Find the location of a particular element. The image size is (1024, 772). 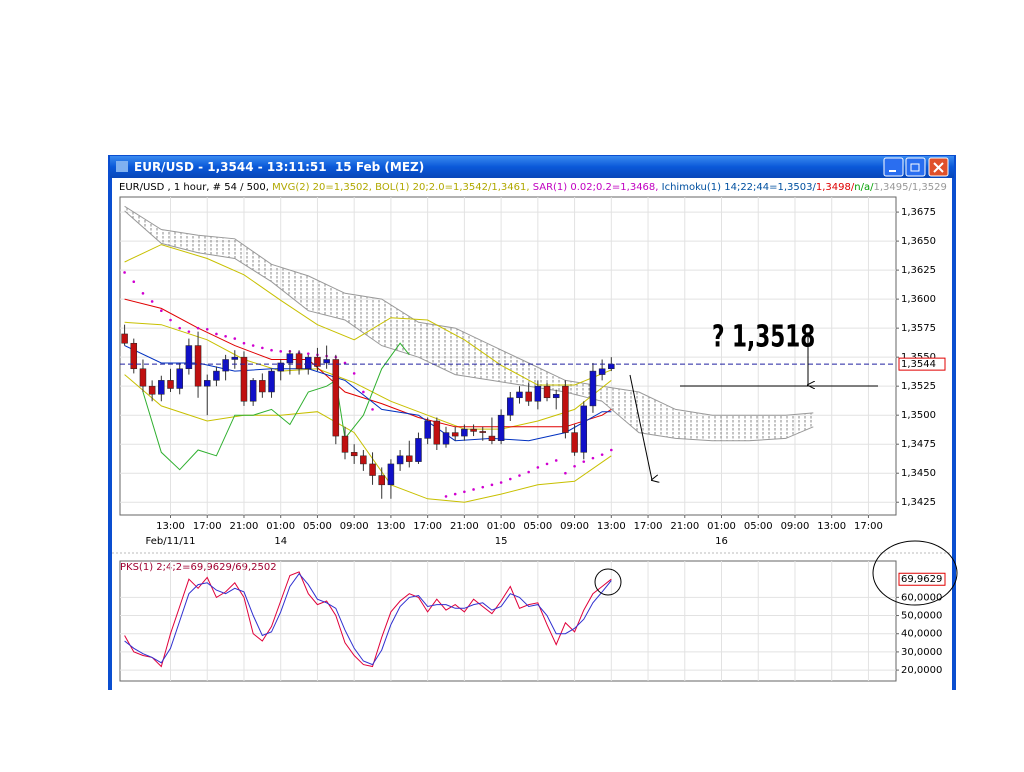

y-tick-label: 20,0000 is located at coordinates (921, 670).